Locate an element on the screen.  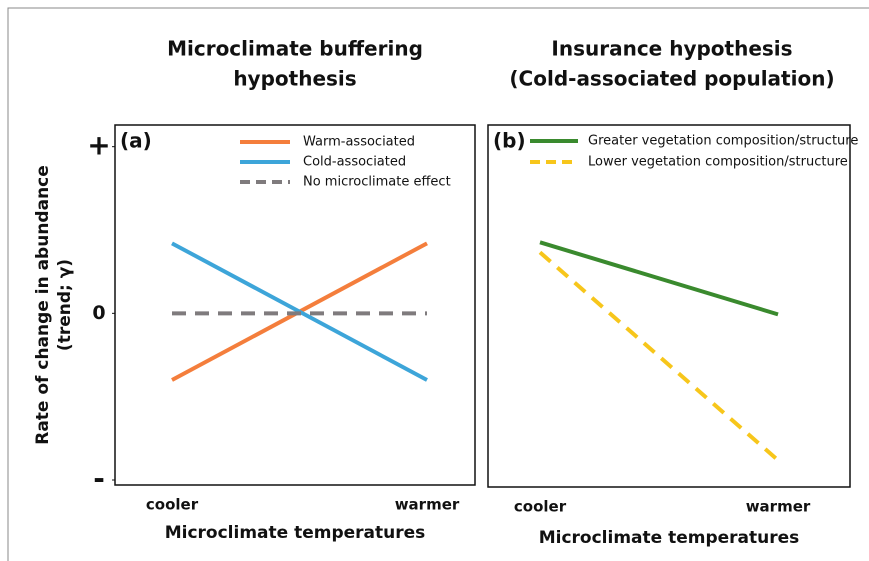
panel-label: (a) is located at coordinates (136, 141).